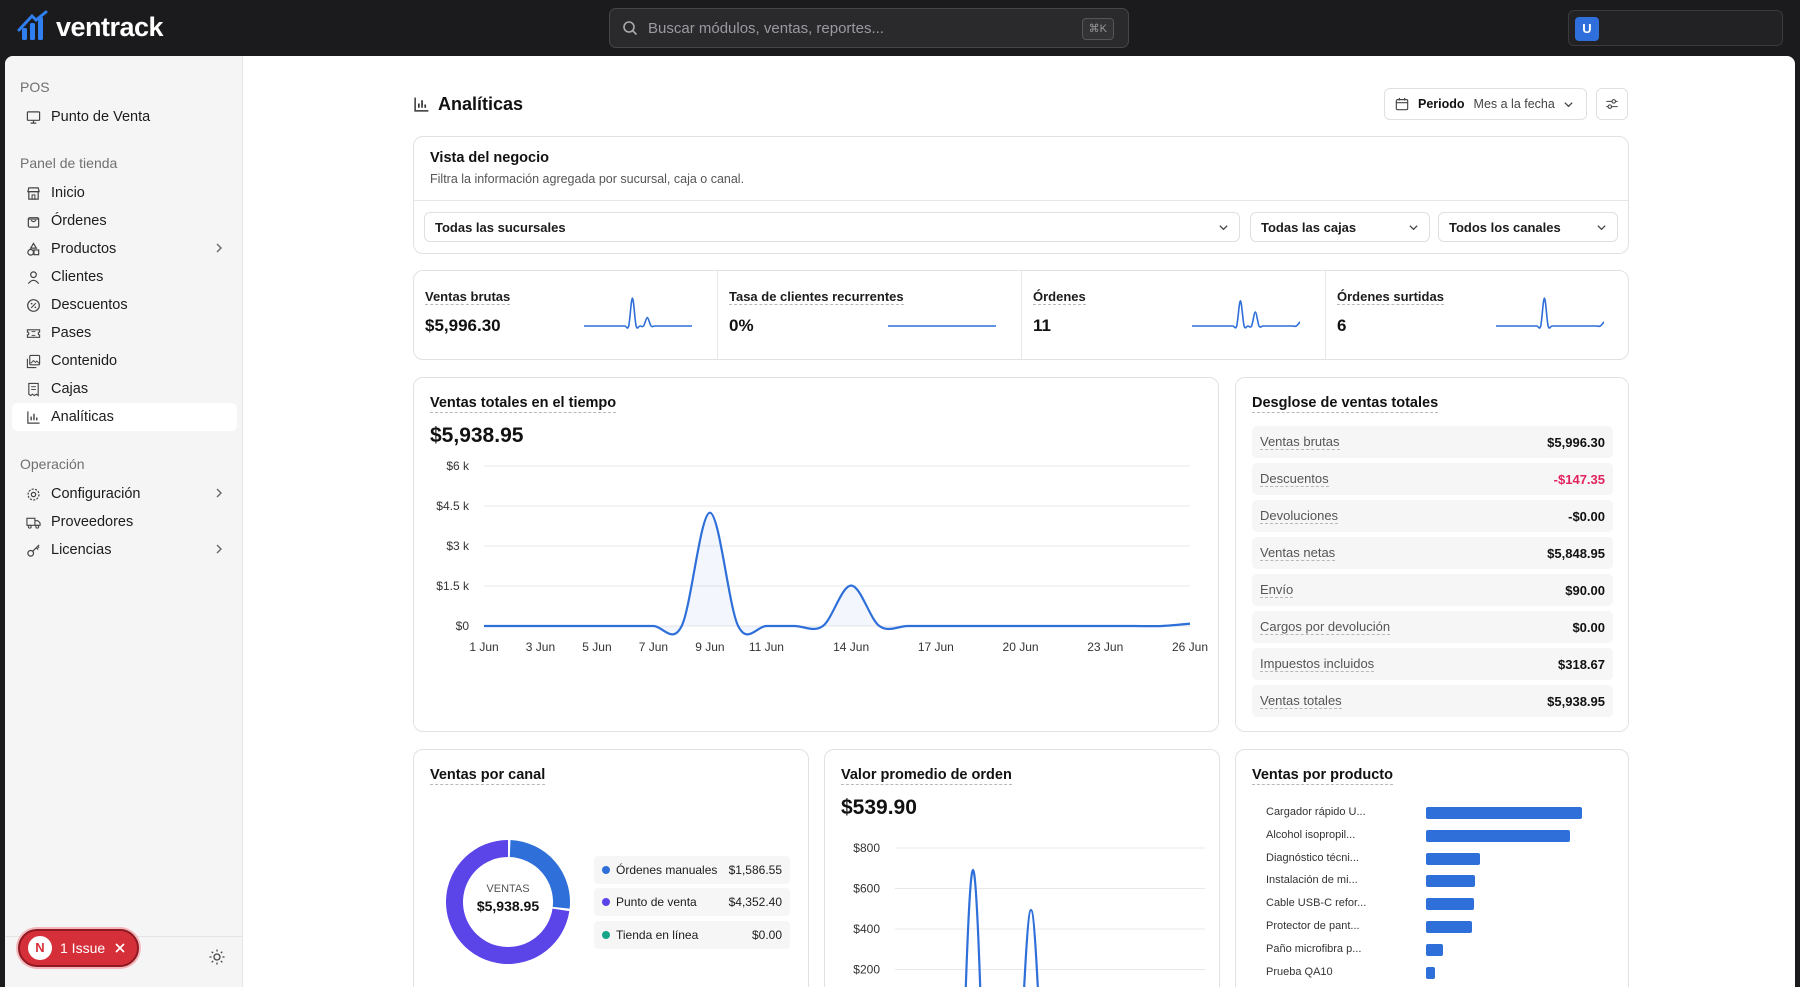  I want to click on app-logo: ventrack, so click(90, 27).